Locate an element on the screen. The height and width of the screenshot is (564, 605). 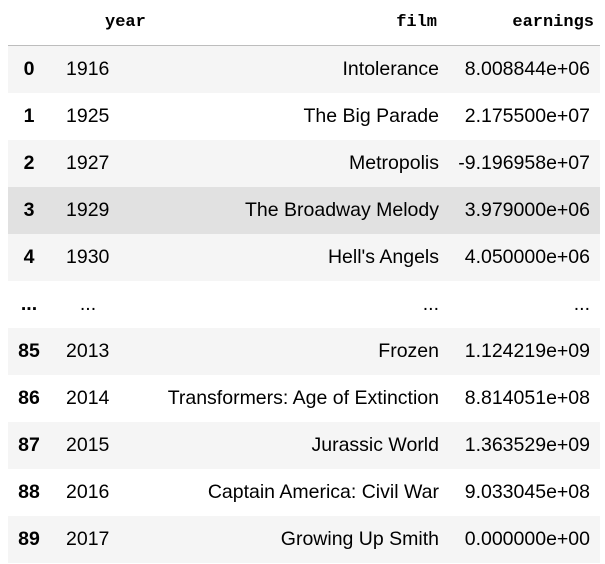
film-cell: Captain America: Civil War is located at coordinates (323, 492).